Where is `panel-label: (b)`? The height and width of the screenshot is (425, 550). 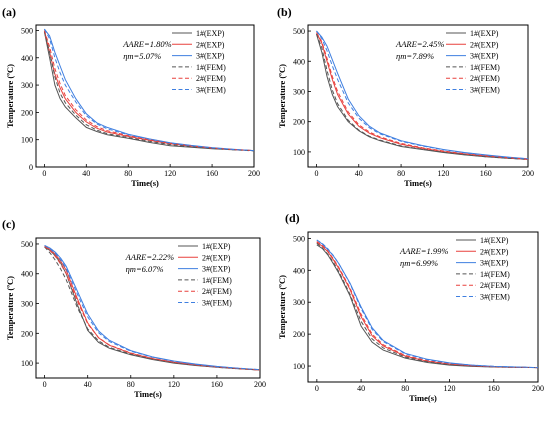
panel-label: (b) is located at coordinates (284, 12).